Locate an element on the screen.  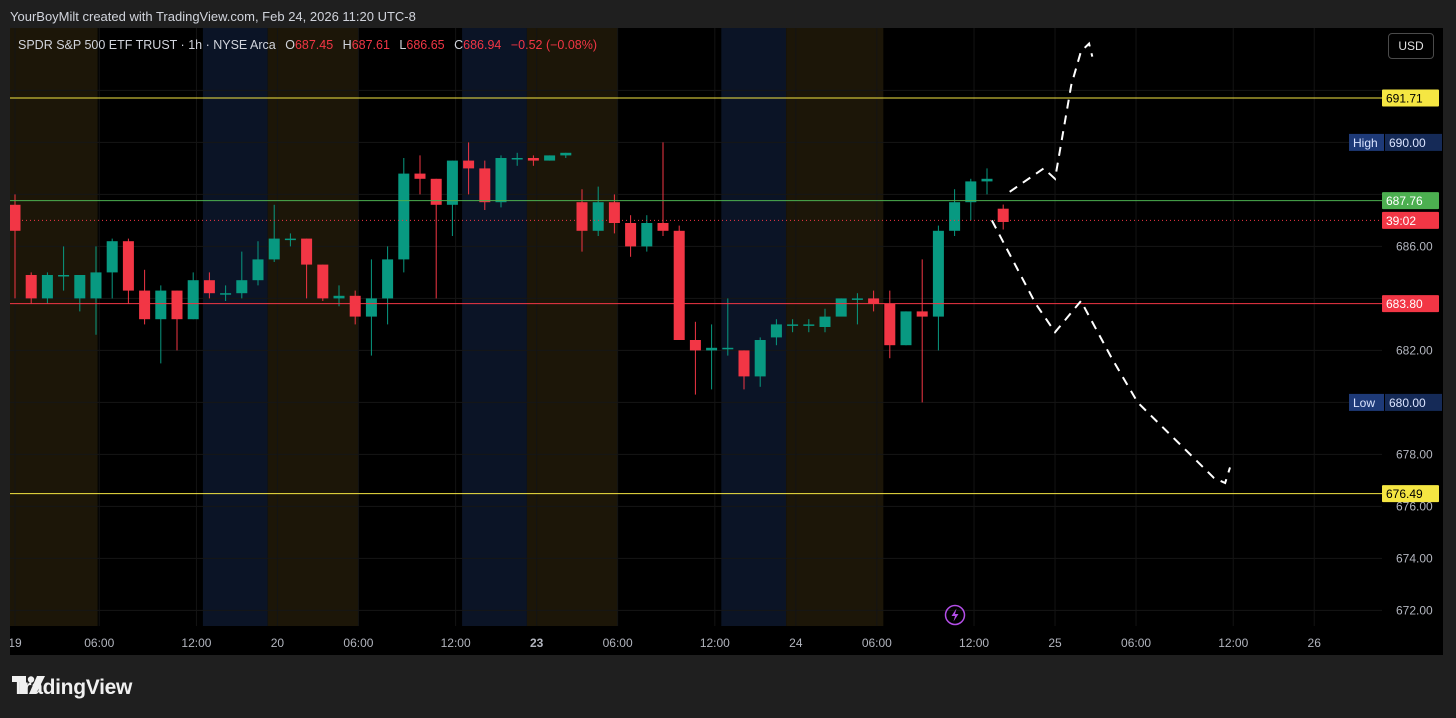
time-tick-label-9: 24 is located at coordinates (796, 643).